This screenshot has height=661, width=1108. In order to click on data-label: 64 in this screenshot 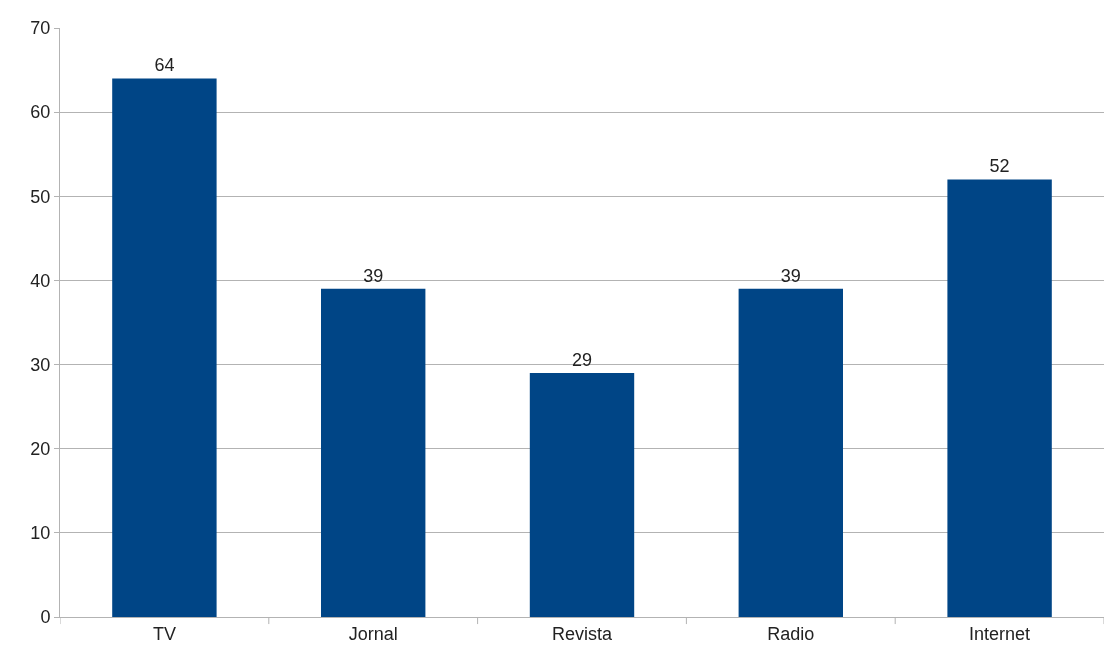, I will do `click(164, 65)`.